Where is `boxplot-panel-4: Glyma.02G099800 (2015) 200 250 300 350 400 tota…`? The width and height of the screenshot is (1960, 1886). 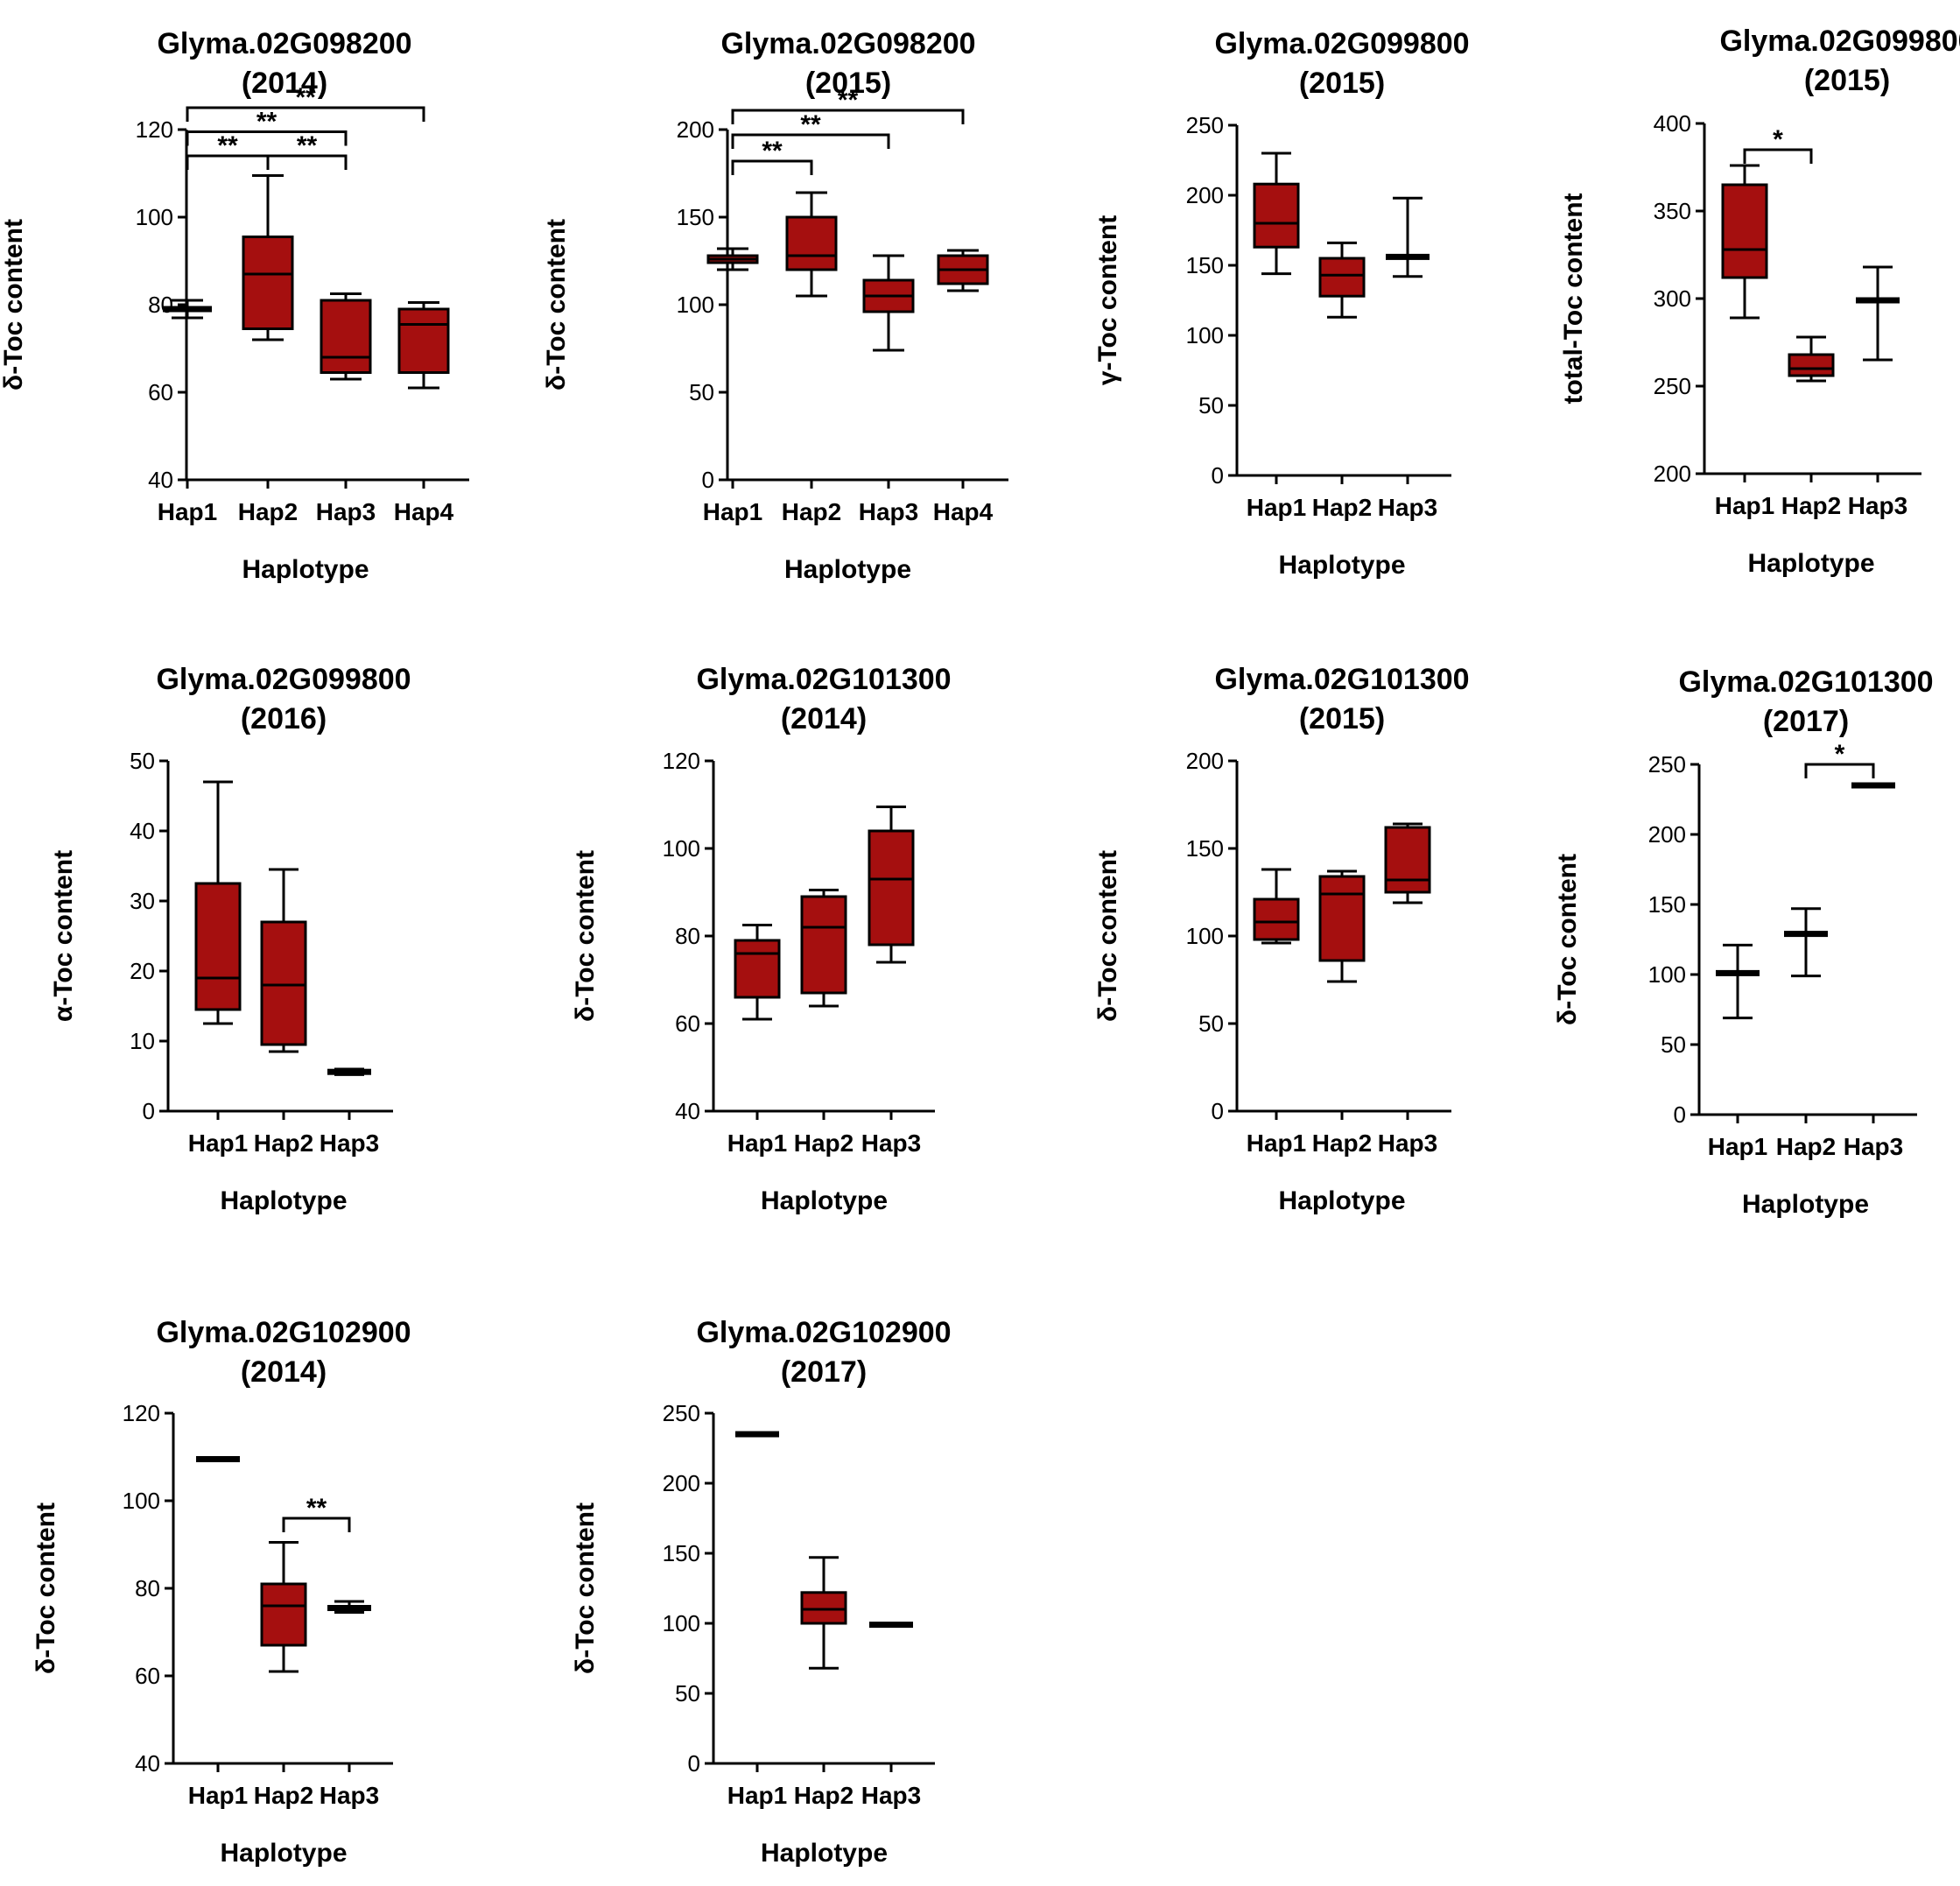
boxplot-panel-4: Glyma.02G099800 (2015) 200 250 300 350 400 tota… is located at coordinates (1759, 301).